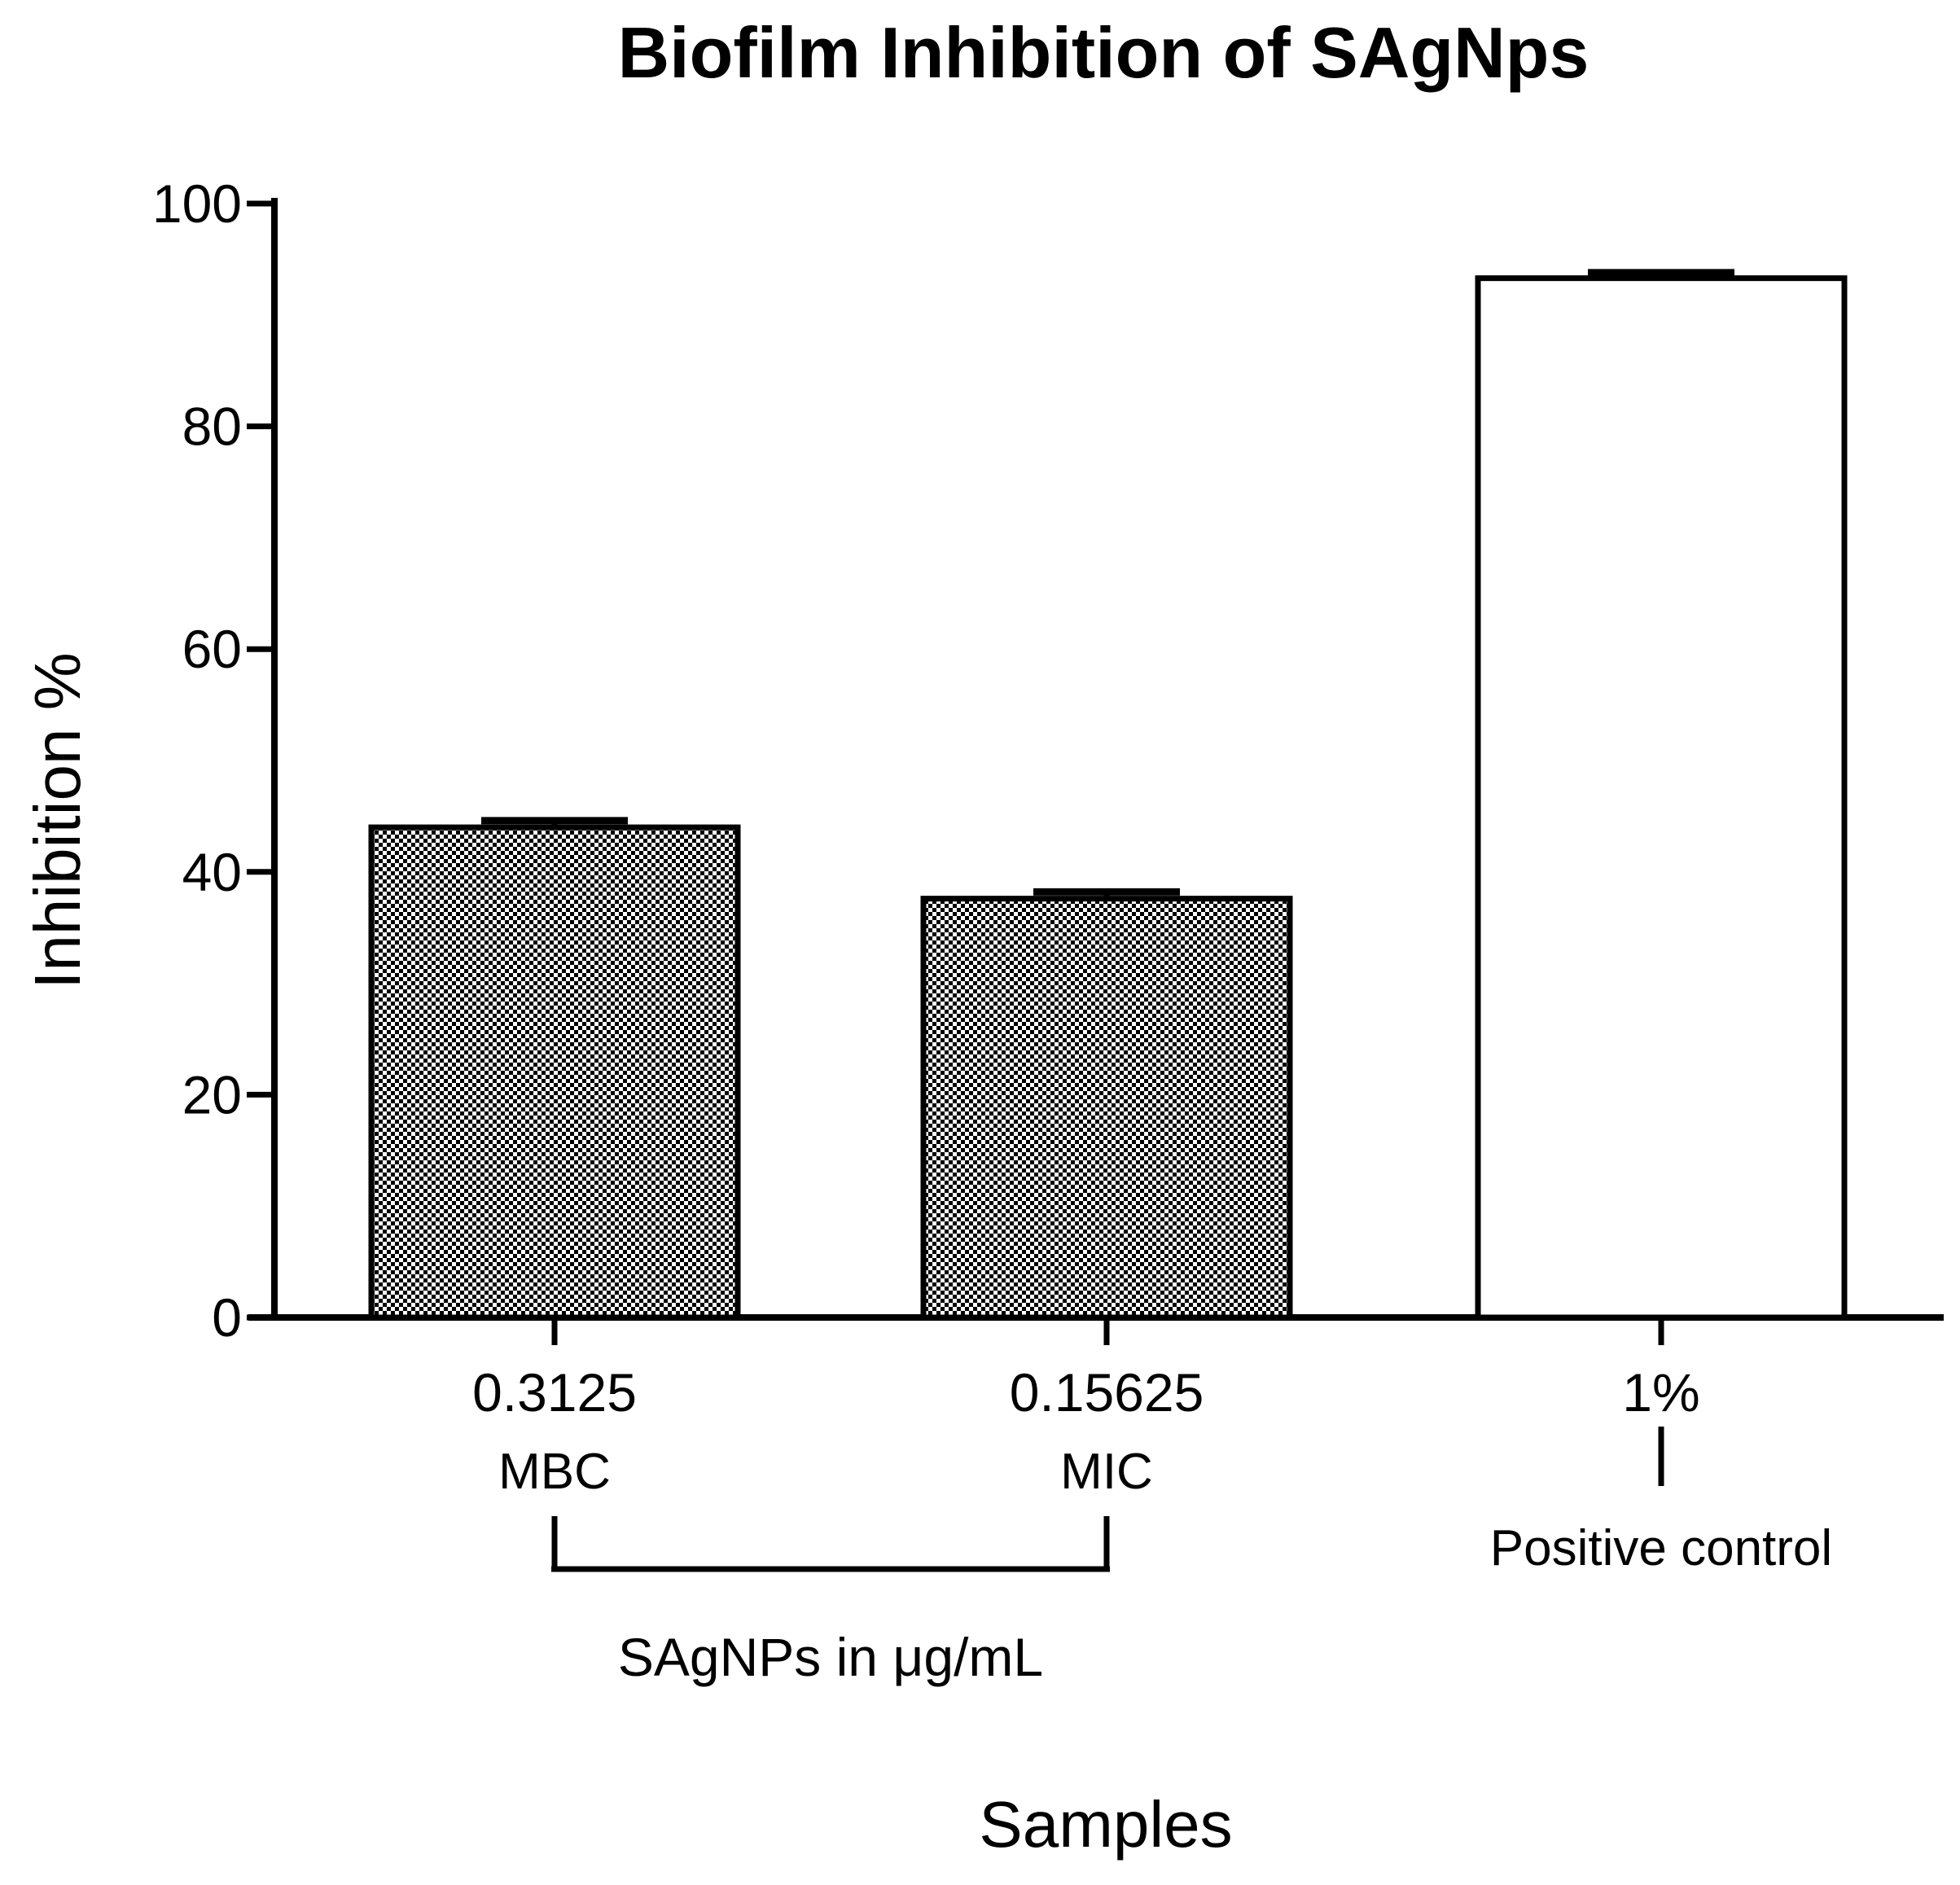  What do you see at coordinates (555, 1472) in the screenshot?
I see `x-sublabel: MBC` at bounding box center [555, 1472].